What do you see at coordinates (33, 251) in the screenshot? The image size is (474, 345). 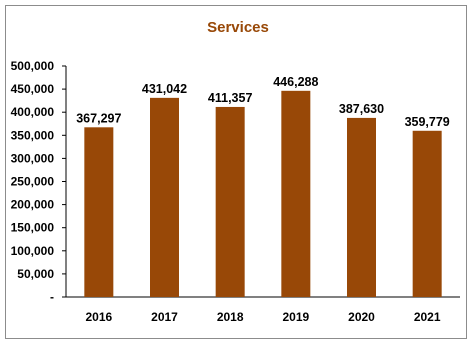 I see `y-tick-label: 100,000` at bounding box center [33, 251].